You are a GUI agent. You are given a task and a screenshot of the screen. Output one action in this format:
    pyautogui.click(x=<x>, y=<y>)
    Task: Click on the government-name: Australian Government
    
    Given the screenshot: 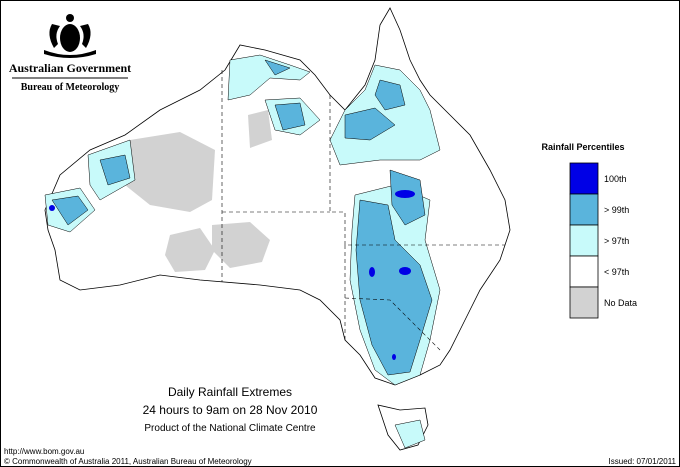 What is the action you would take?
    pyautogui.click(x=70, y=68)
    